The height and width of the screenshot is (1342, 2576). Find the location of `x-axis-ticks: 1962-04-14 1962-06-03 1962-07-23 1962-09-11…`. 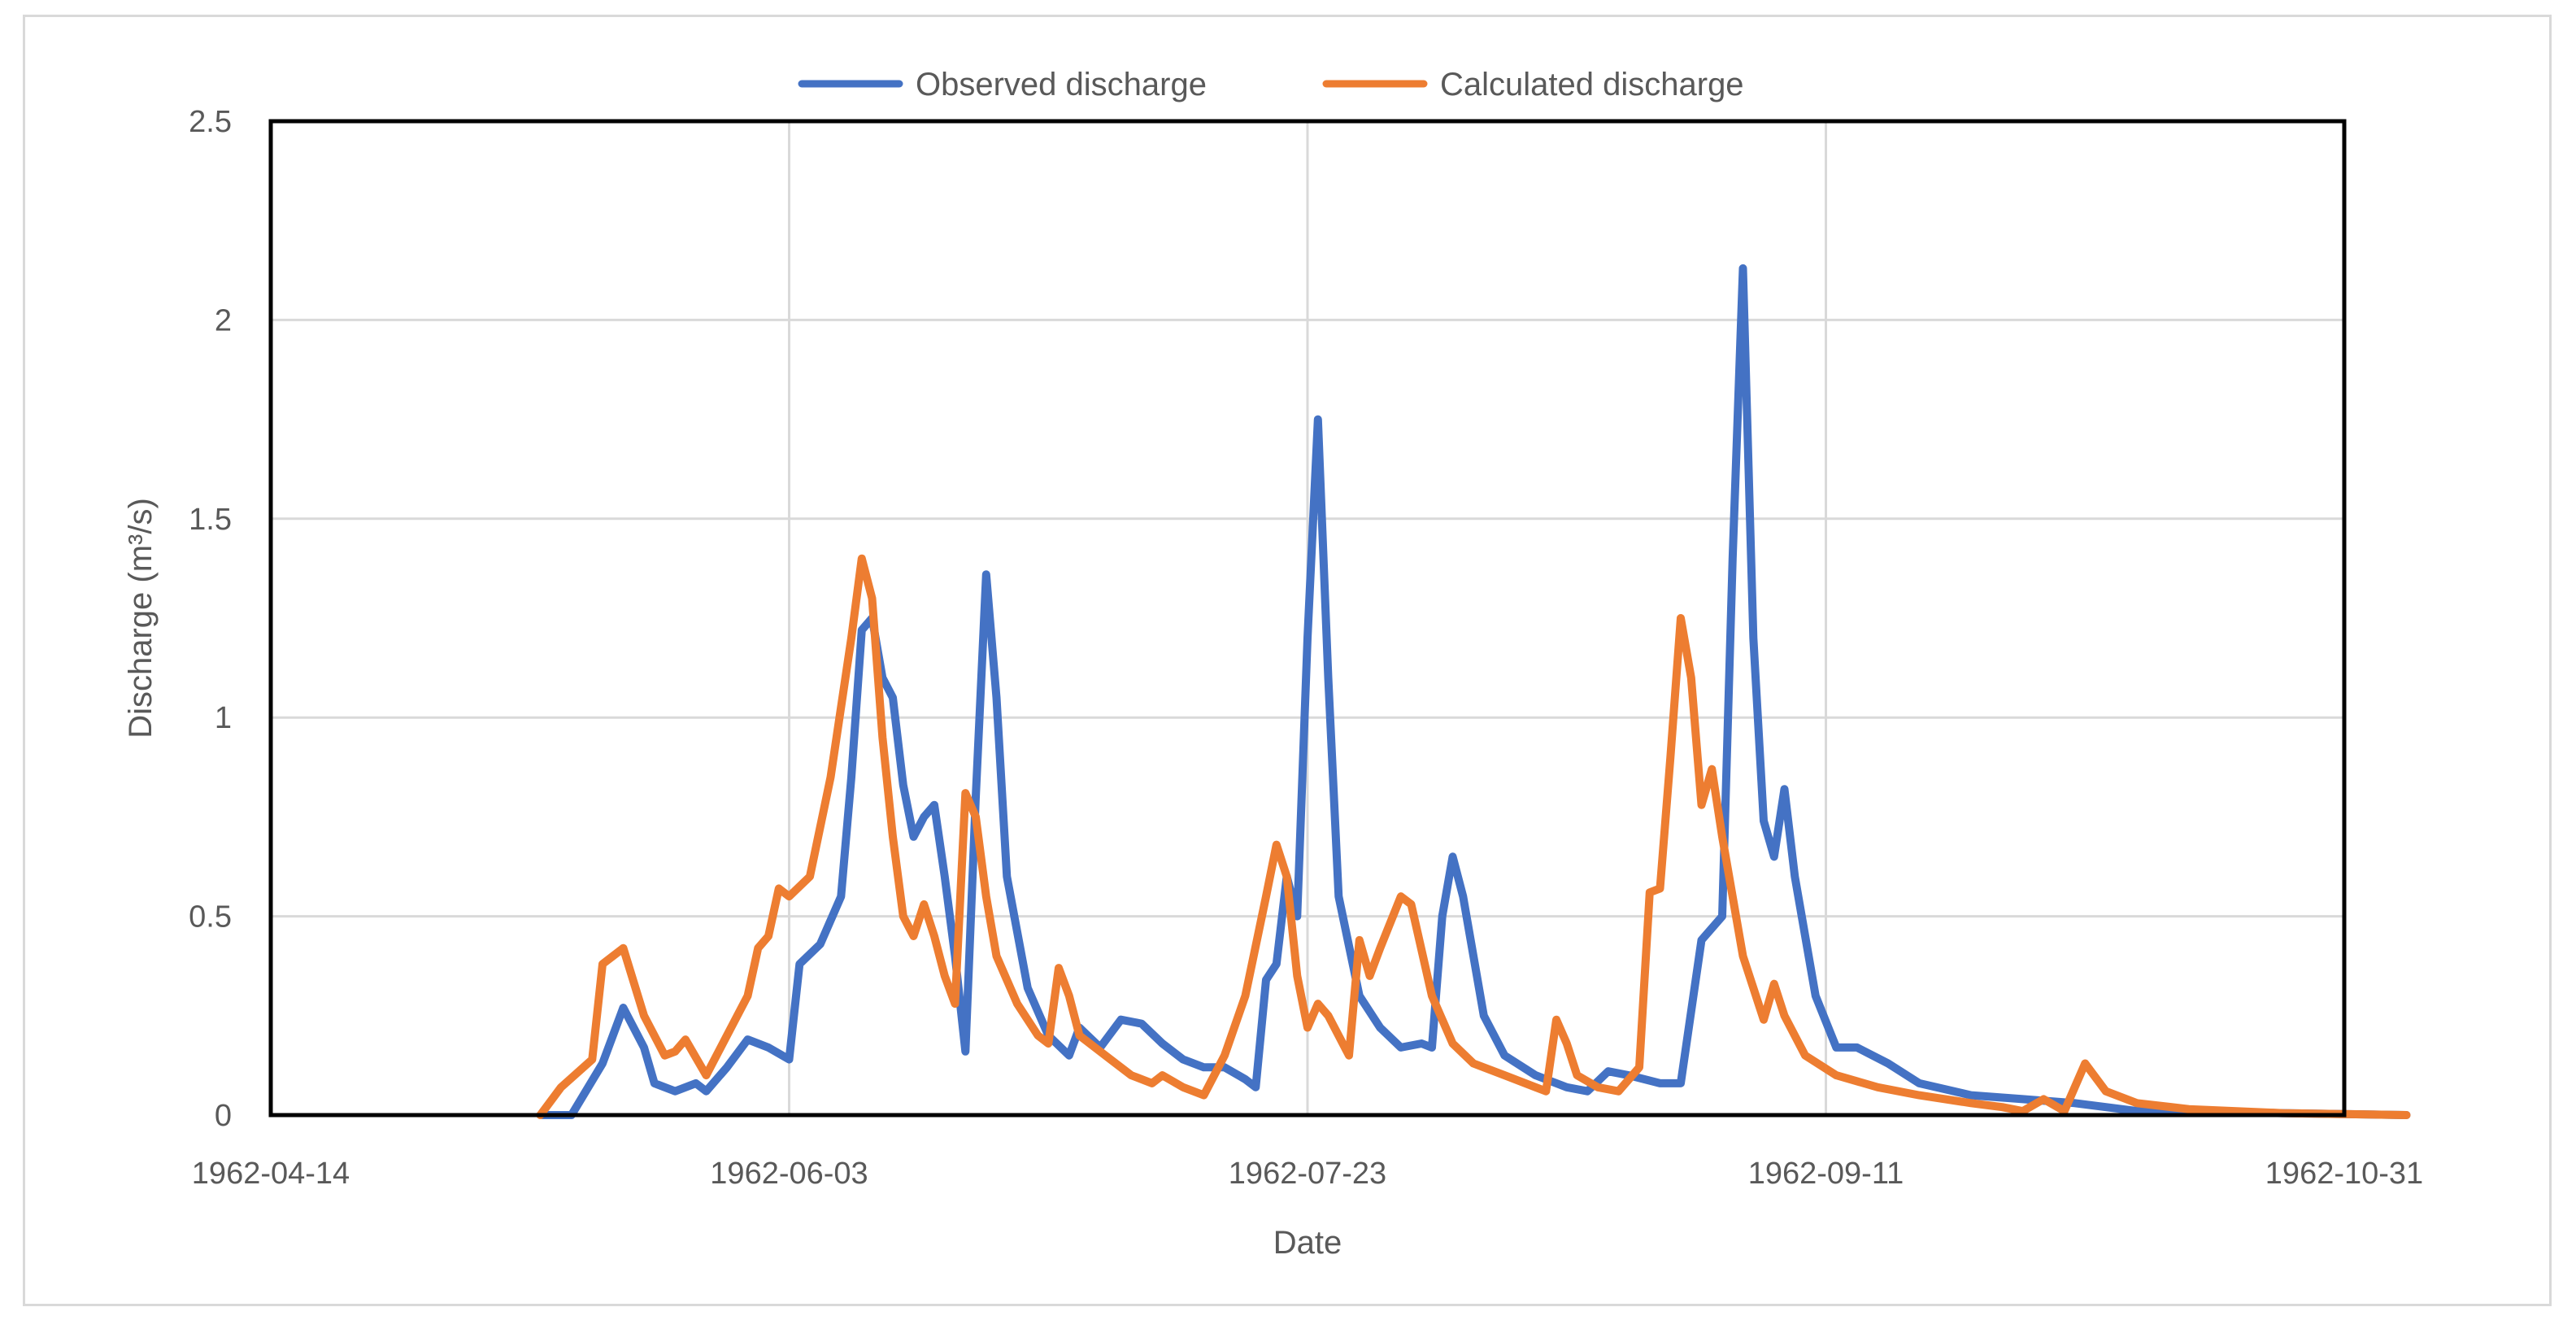

x-axis-ticks: 1962-04-14 1962-06-03 1962-07-23 1962-09-11… is located at coordinates (1308, 1174).